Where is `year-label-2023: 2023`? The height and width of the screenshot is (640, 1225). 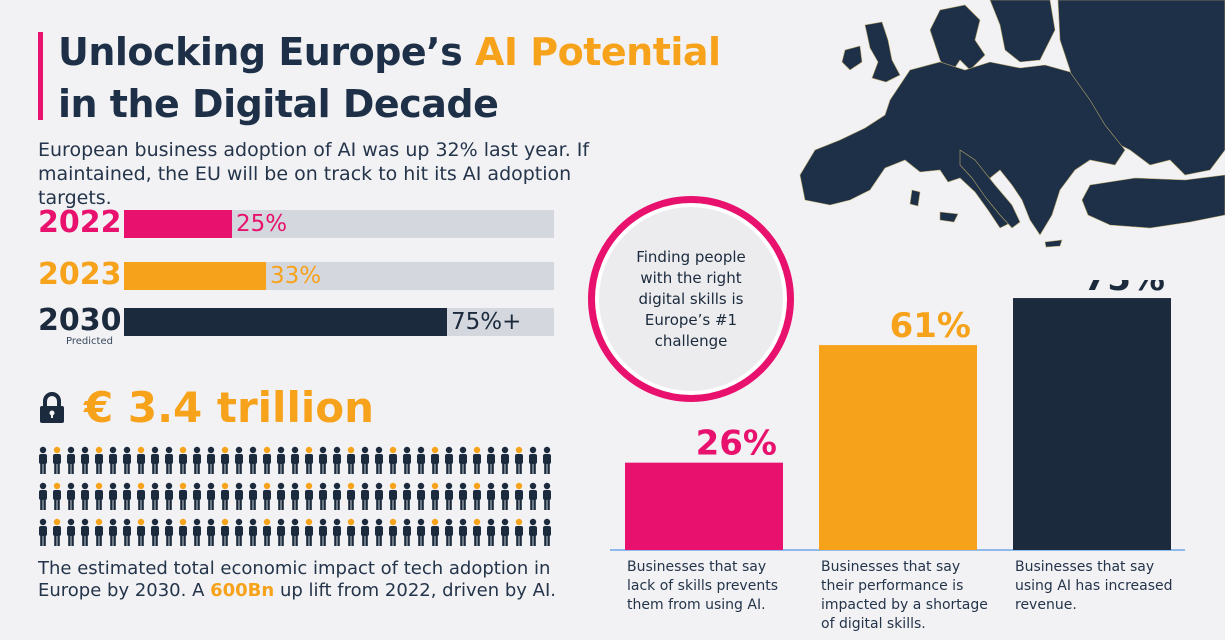
year-label-2023: 2023 is located at coordinates (80, 274).